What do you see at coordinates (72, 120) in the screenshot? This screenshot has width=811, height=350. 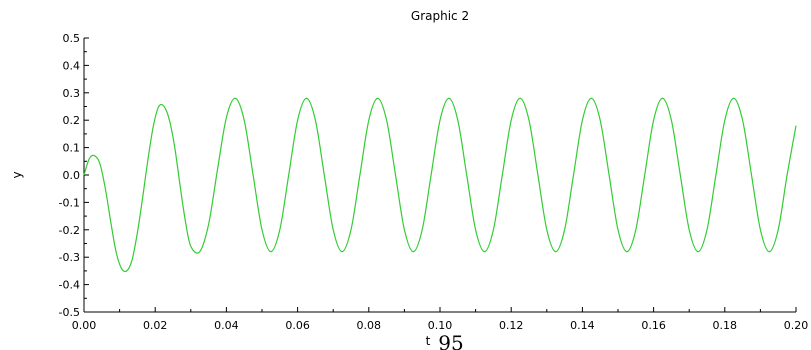 I see `y-tick-label: 0.2` at bounding box center [72, 120].